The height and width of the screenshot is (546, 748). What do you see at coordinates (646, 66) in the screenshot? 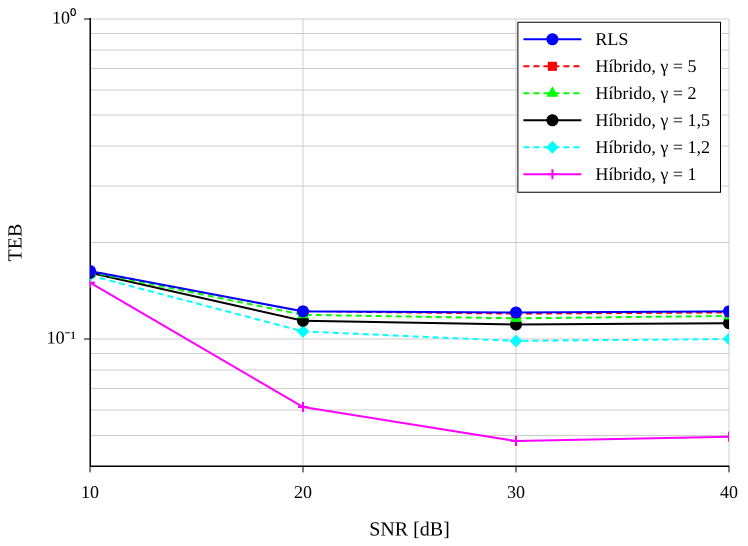
I see `legend-label: Híbrido, γ = 5` at bounding box center [646, 66].